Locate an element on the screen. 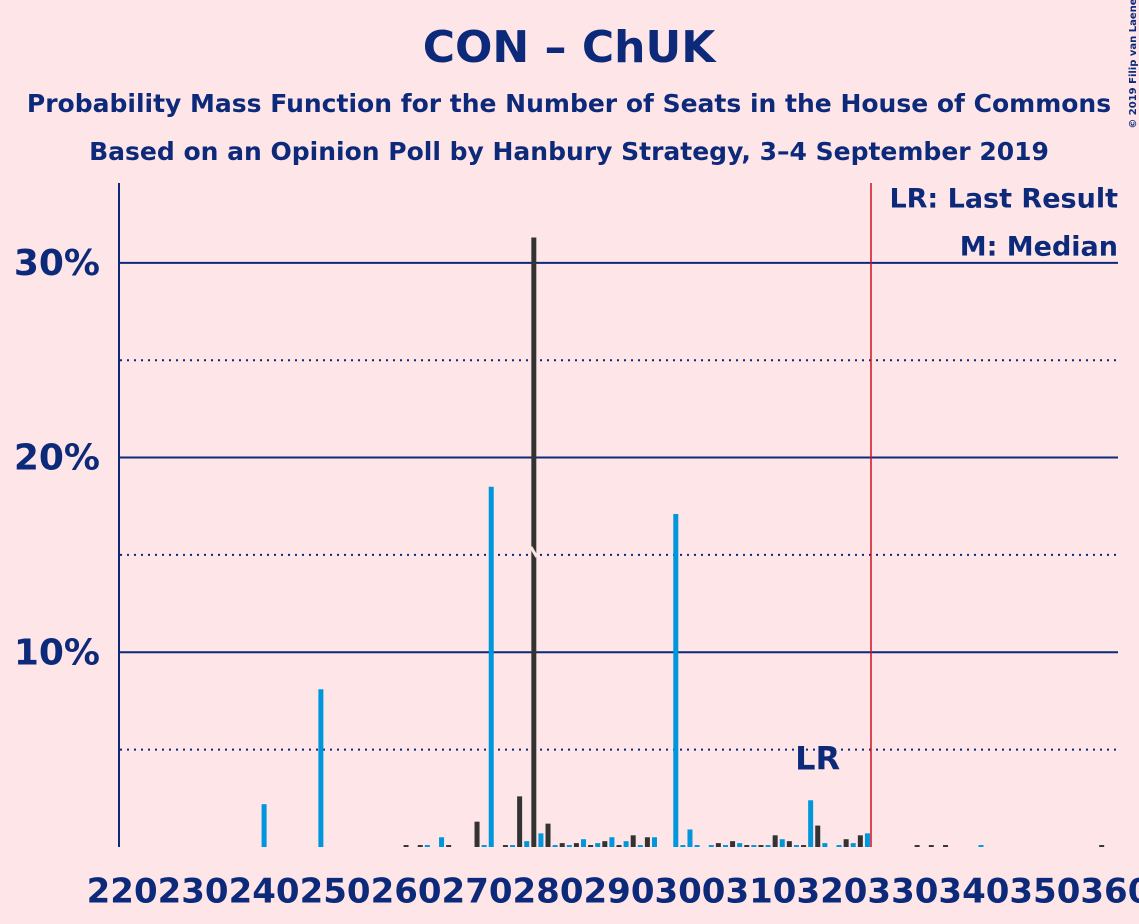 The width and height of the screenshot is (1139, 924). x-tick-label: 350 is located at coordinates (1044, 892).